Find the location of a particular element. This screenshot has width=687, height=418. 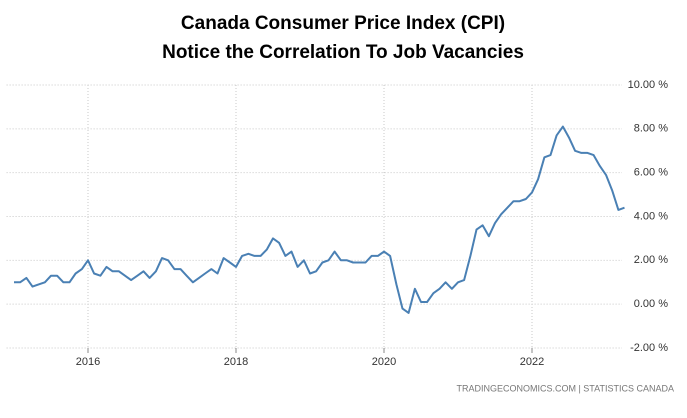

y-tick-label: 4.00 % is located at coordinates (651, 216).